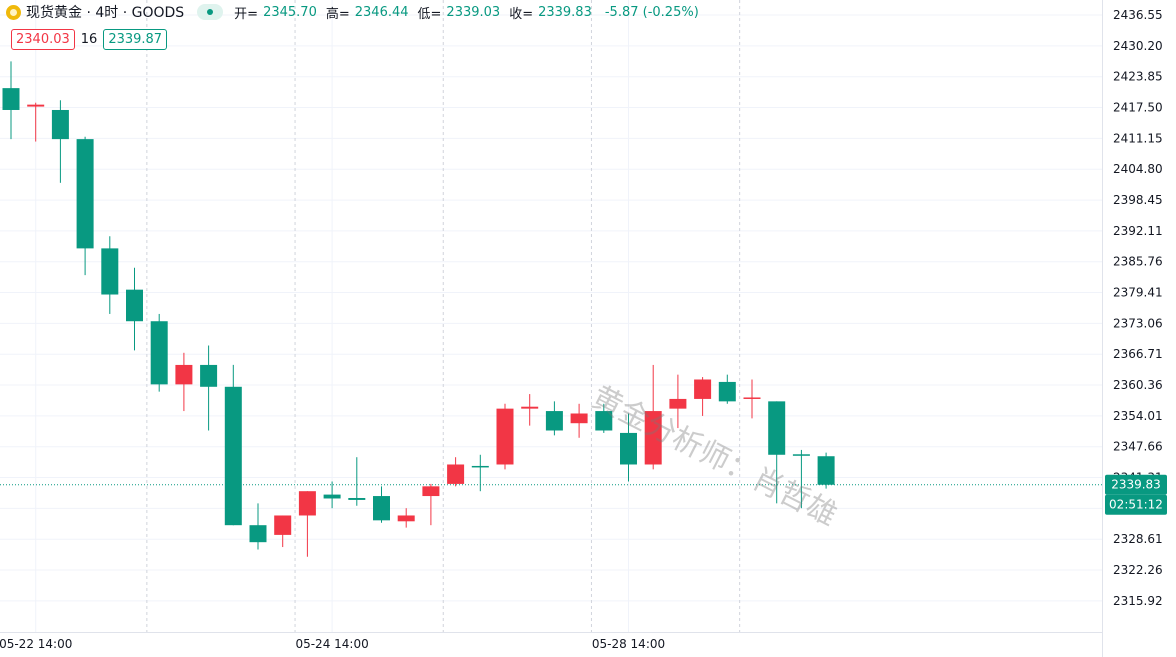 The height and width of the screenshot is (657, 1176). Describe the element at coordinates (1138, 385) in the screenshot. I see `price-tick-label: 2360.36` at that location.